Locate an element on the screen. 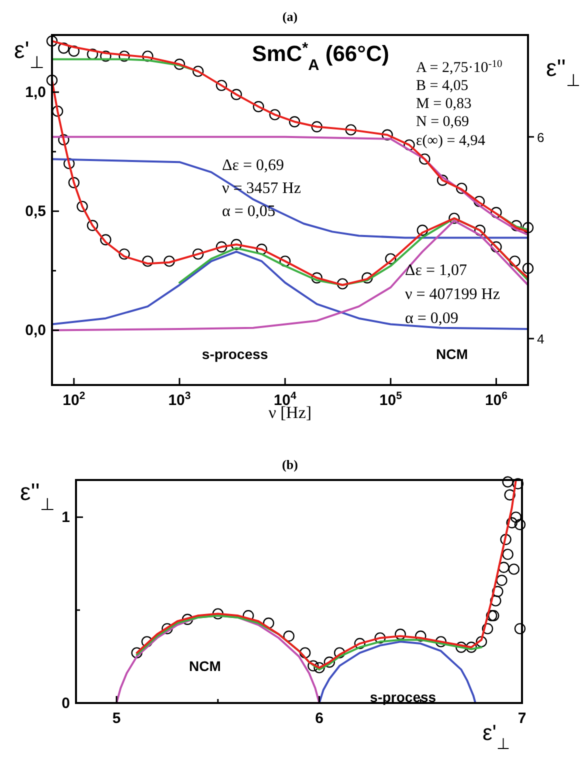 This screenshot has width=587, height=759. annotation: ε(∞) = 4,94 is located at coordinates (451, 141).